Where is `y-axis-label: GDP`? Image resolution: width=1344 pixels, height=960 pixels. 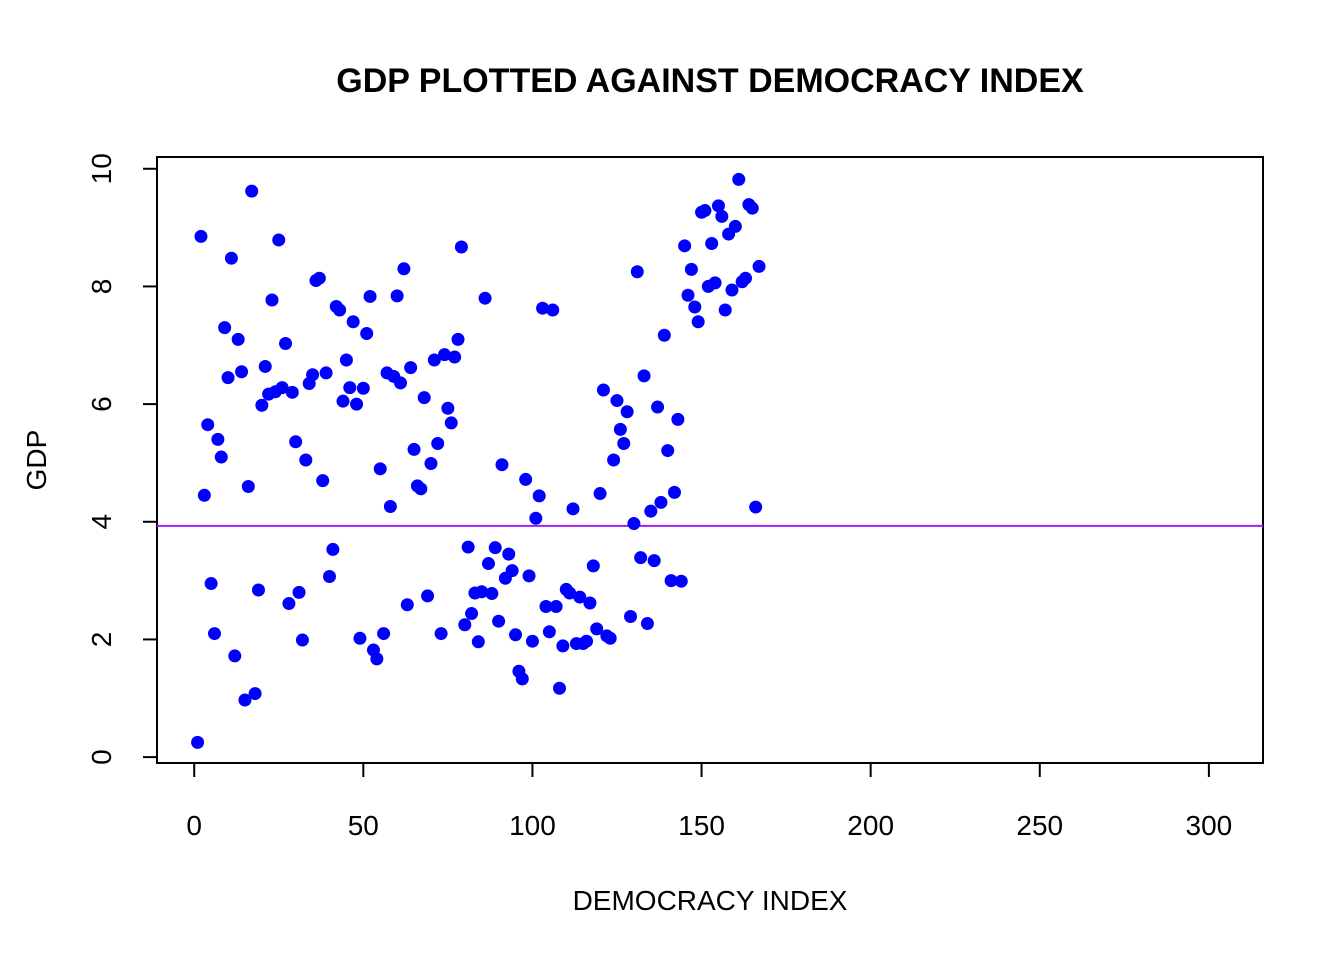 y-axis-label: GDP is located at coordinates (36, 460).